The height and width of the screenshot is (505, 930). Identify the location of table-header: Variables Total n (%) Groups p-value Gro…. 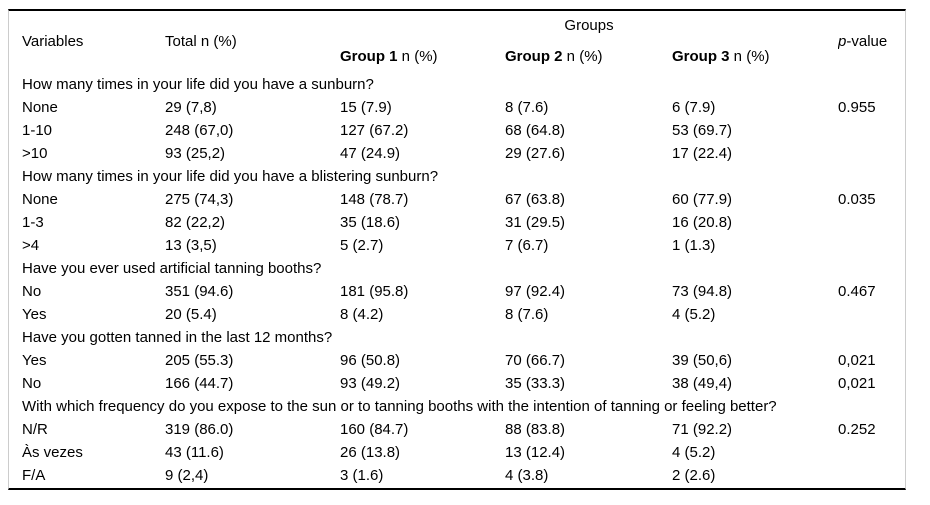
(457, 42).